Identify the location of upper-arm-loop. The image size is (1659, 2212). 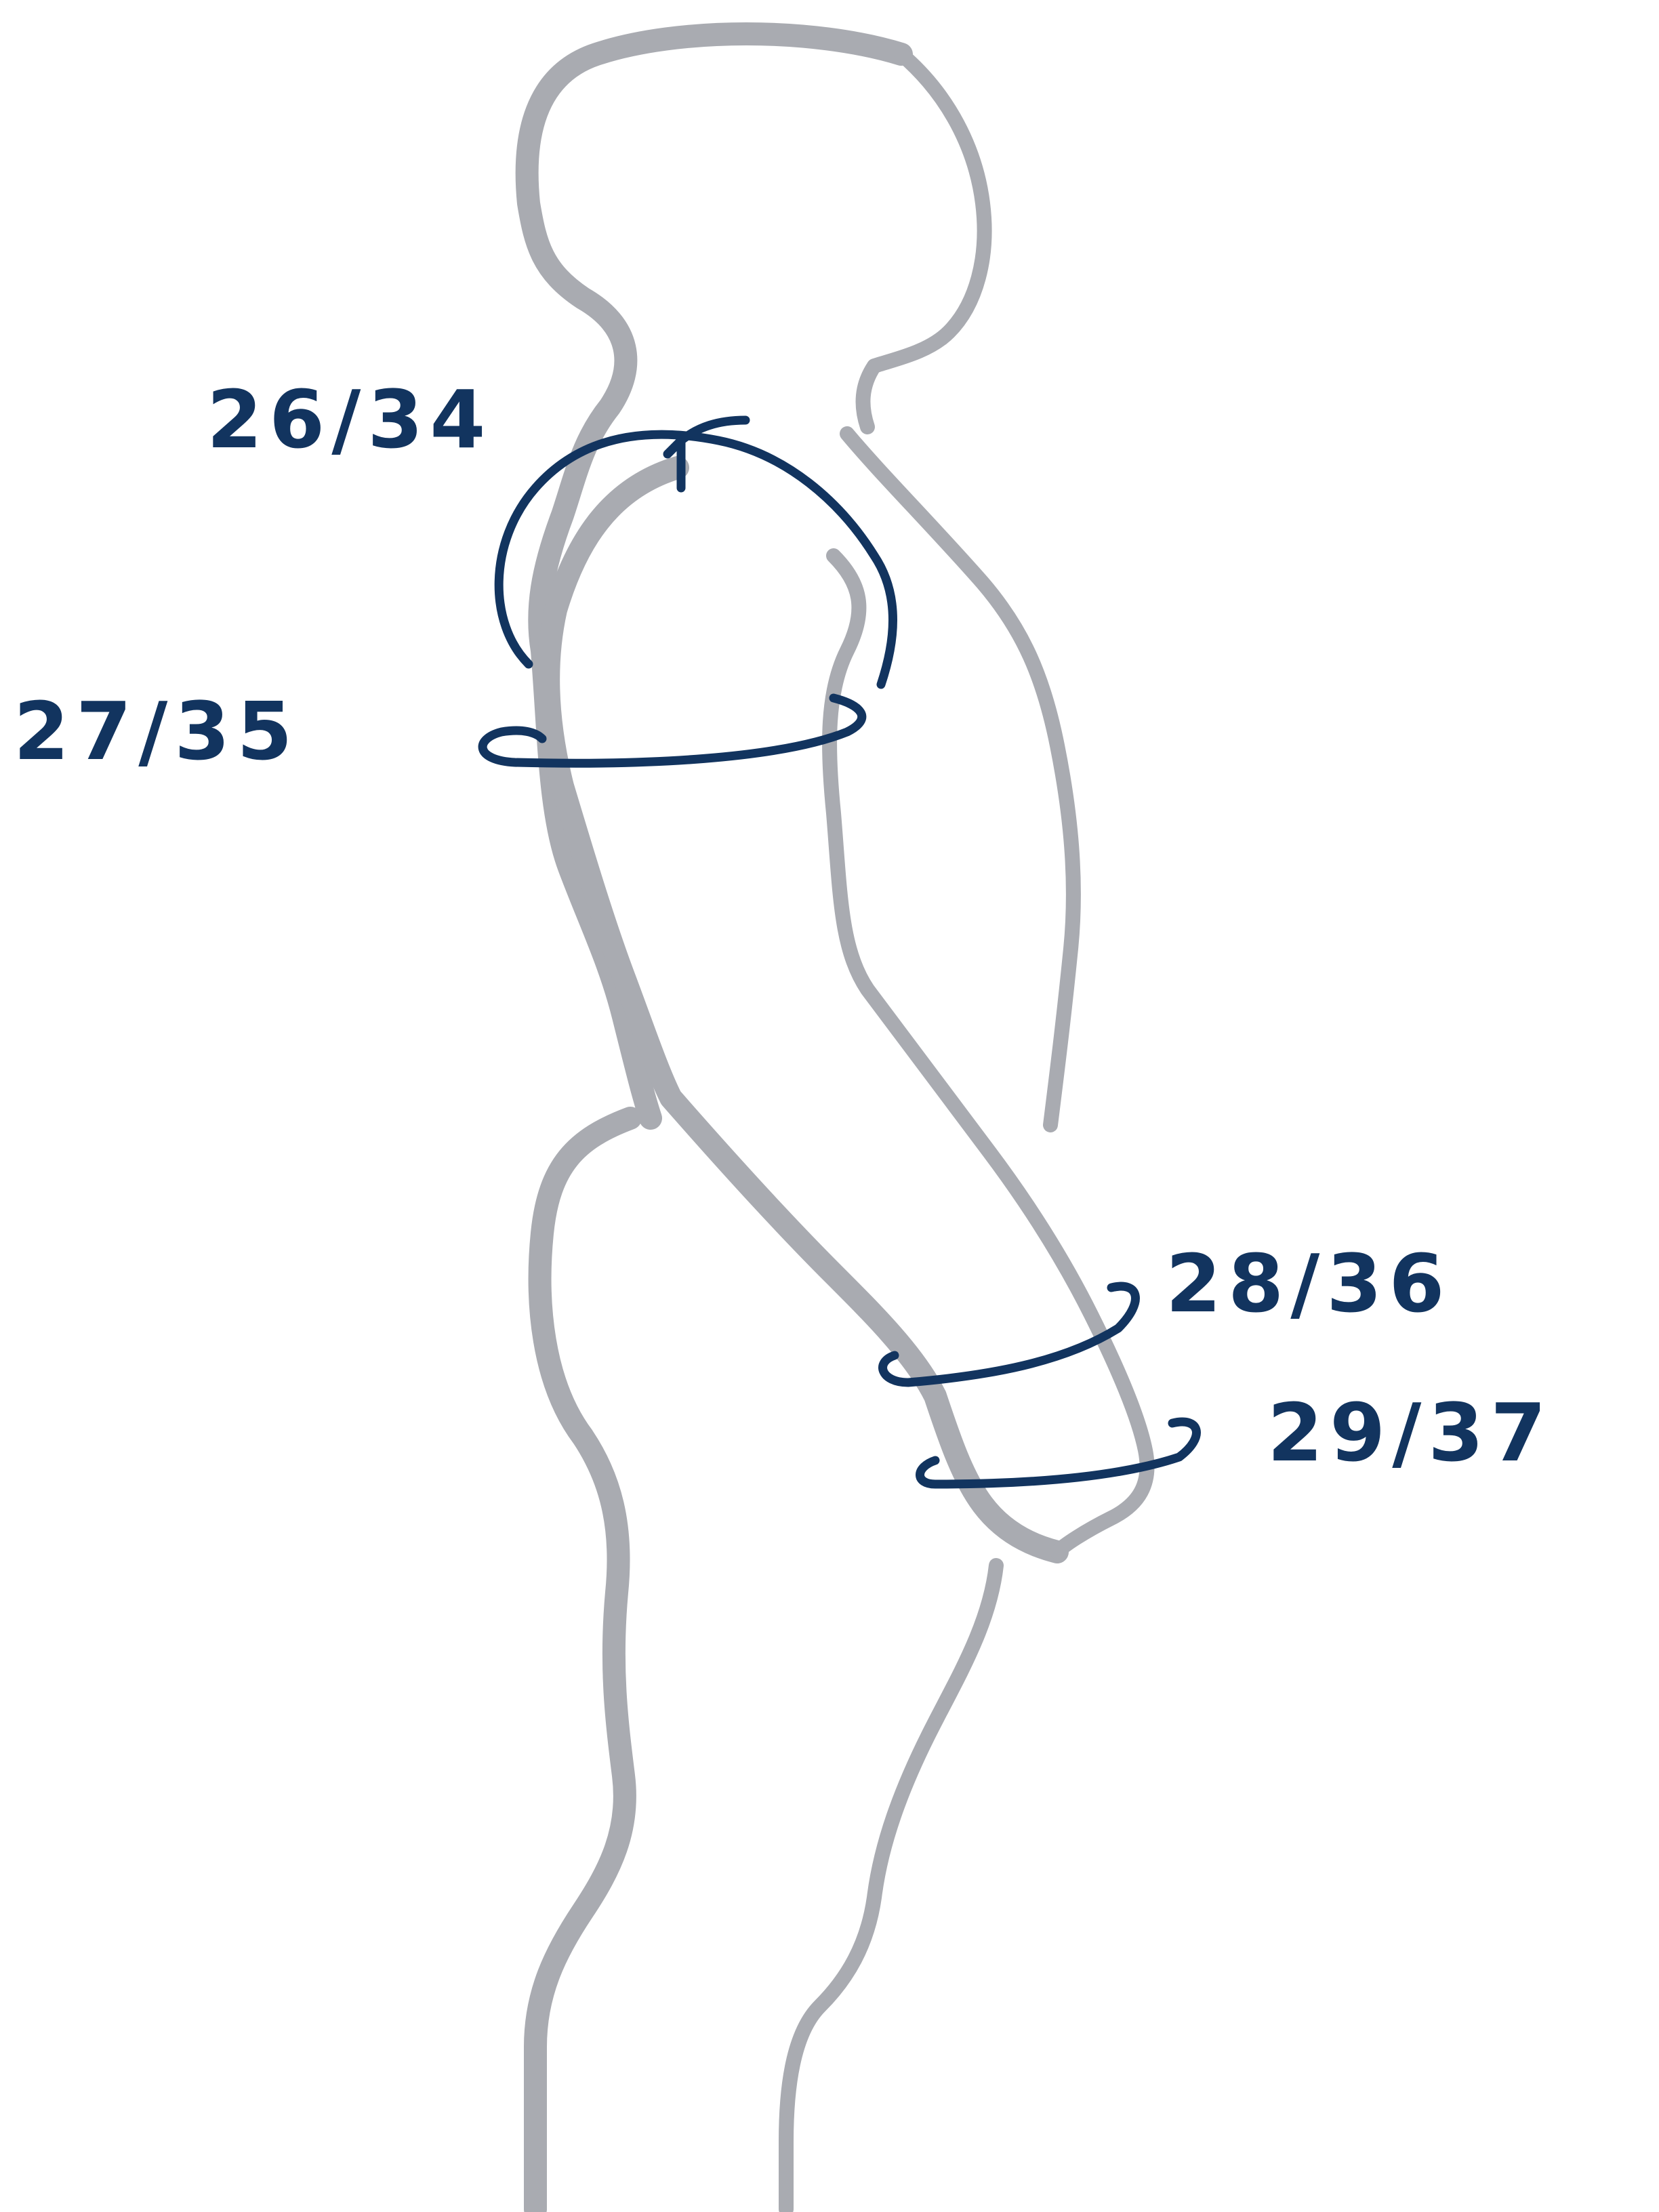
(672, 730).